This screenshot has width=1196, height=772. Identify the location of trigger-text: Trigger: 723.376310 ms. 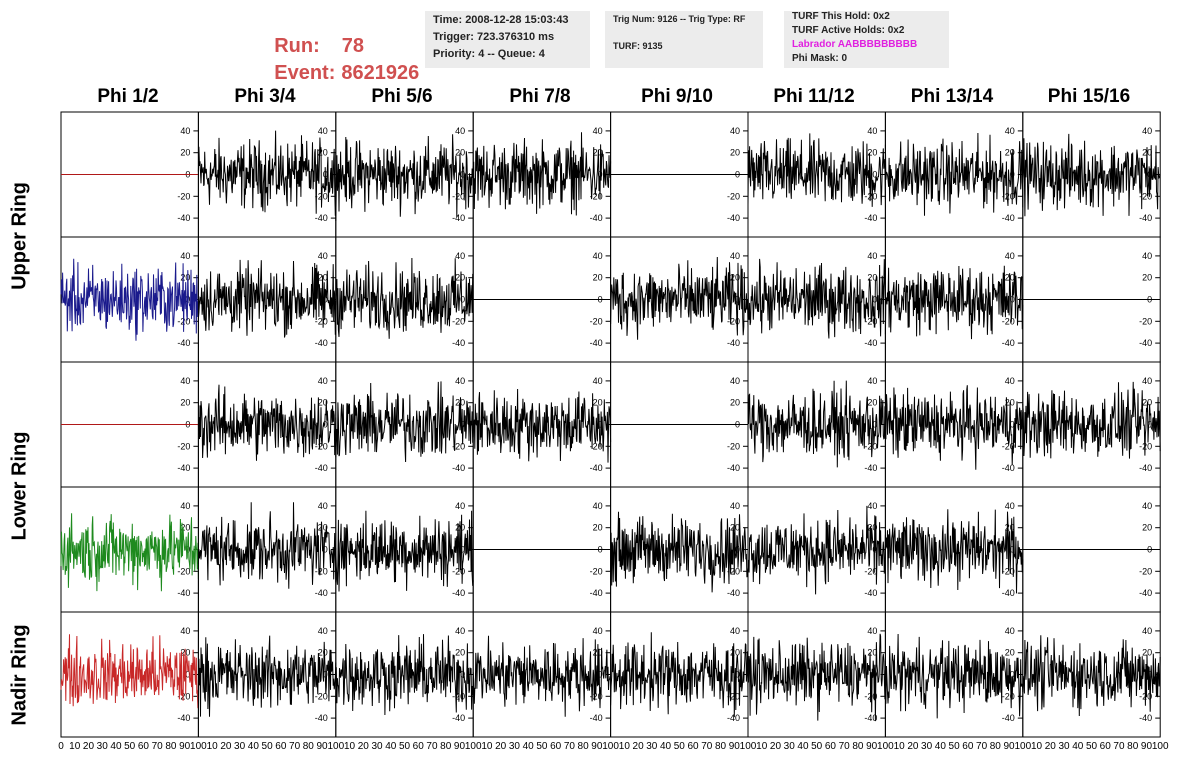
(494, 37).